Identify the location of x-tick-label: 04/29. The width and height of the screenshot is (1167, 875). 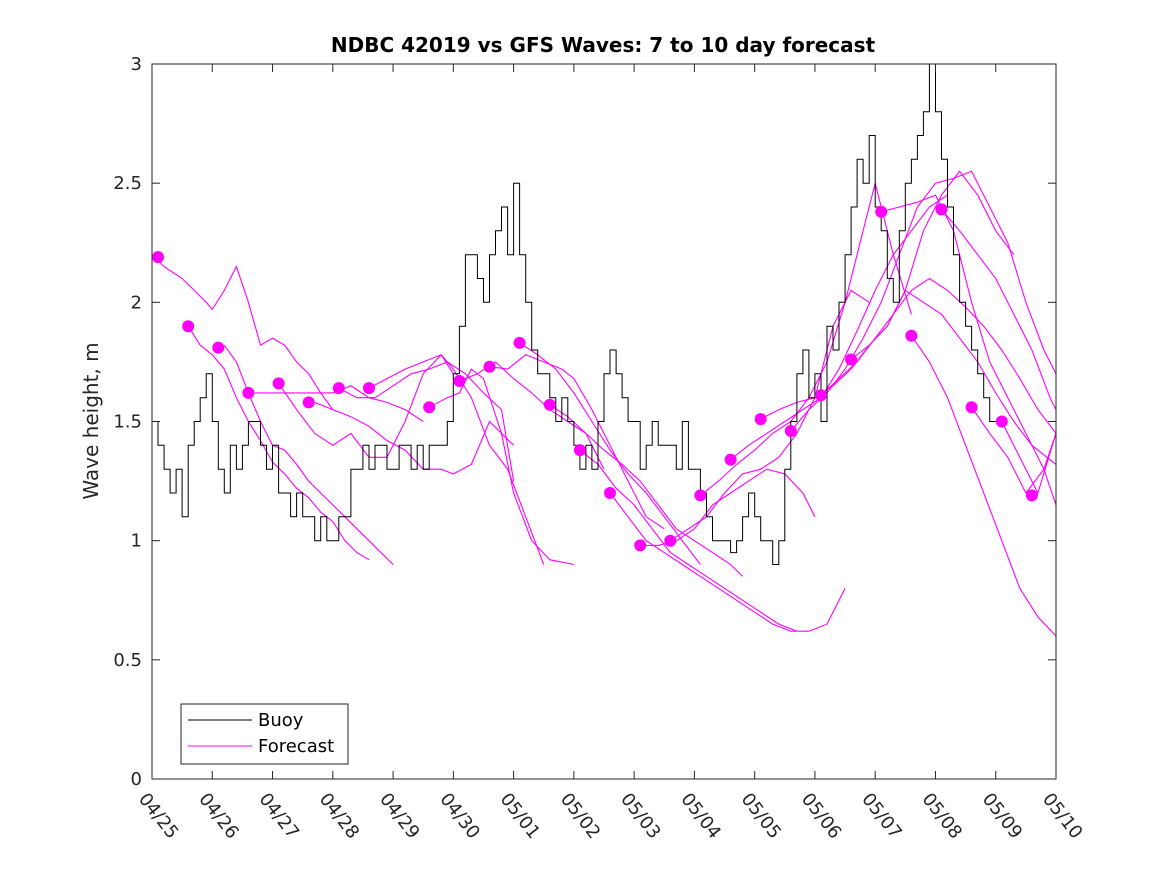
(399, 816).